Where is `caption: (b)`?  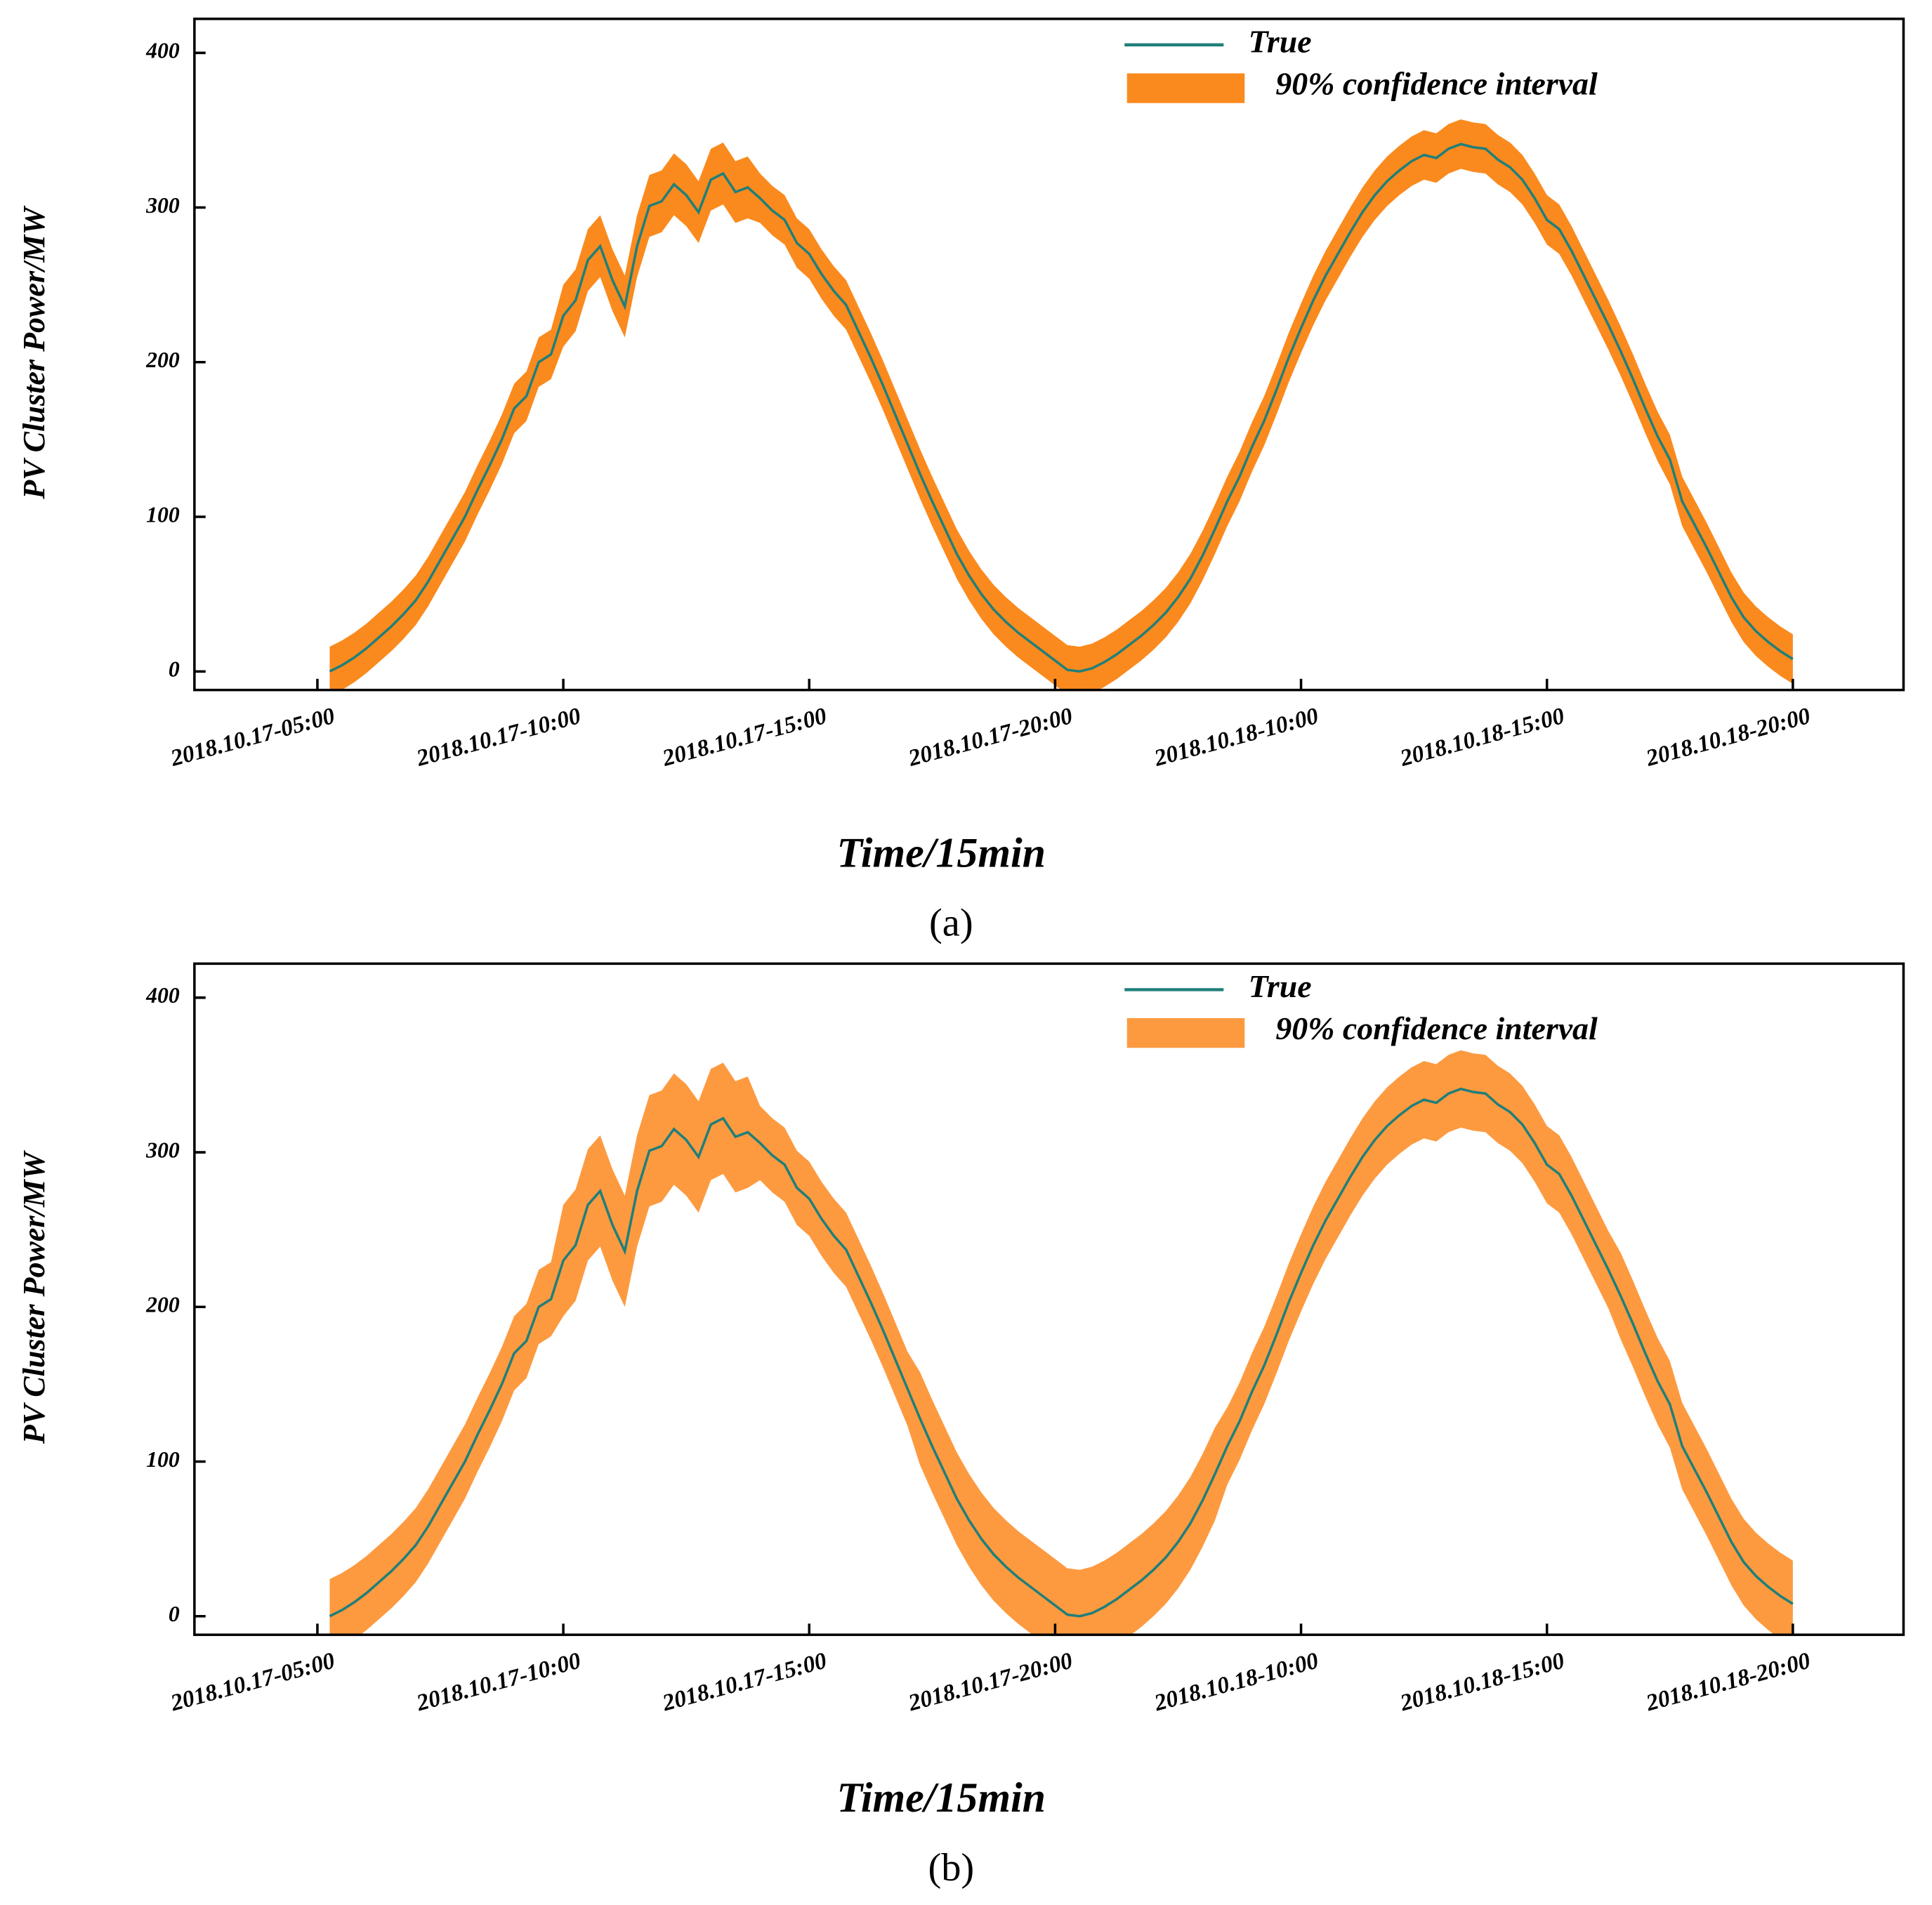
caption: (b) is located at coordinates (951, 1868).